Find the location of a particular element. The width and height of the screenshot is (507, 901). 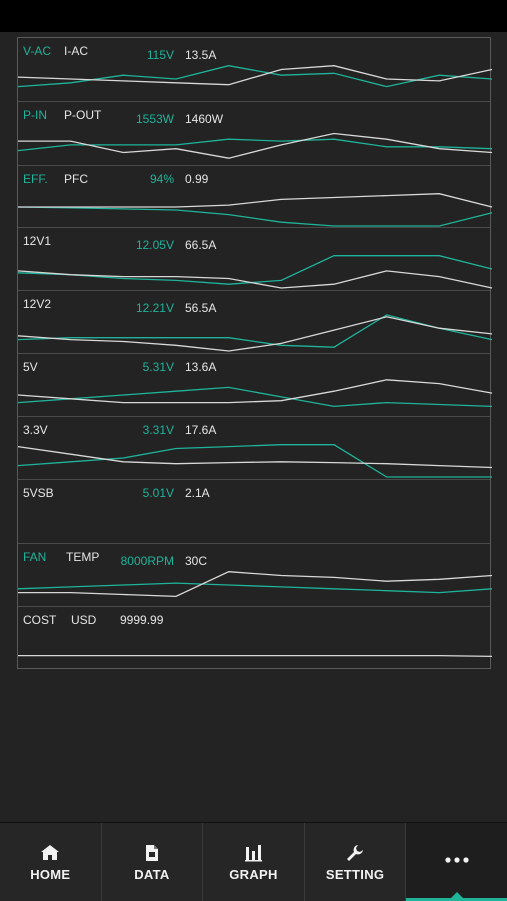

row-label-primary: 12V1 is located at coordinates (37, 241).